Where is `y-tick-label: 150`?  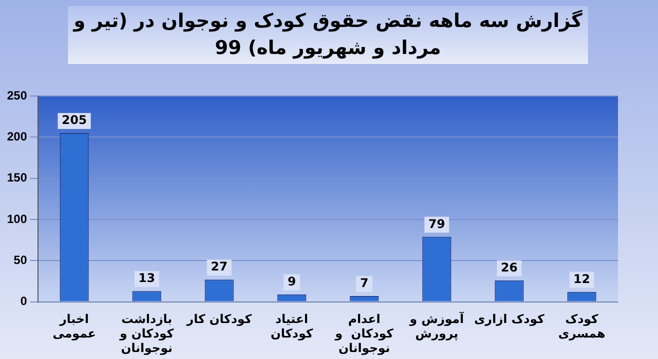 y-tick-label: 150 is located at coordinates (17, 177).